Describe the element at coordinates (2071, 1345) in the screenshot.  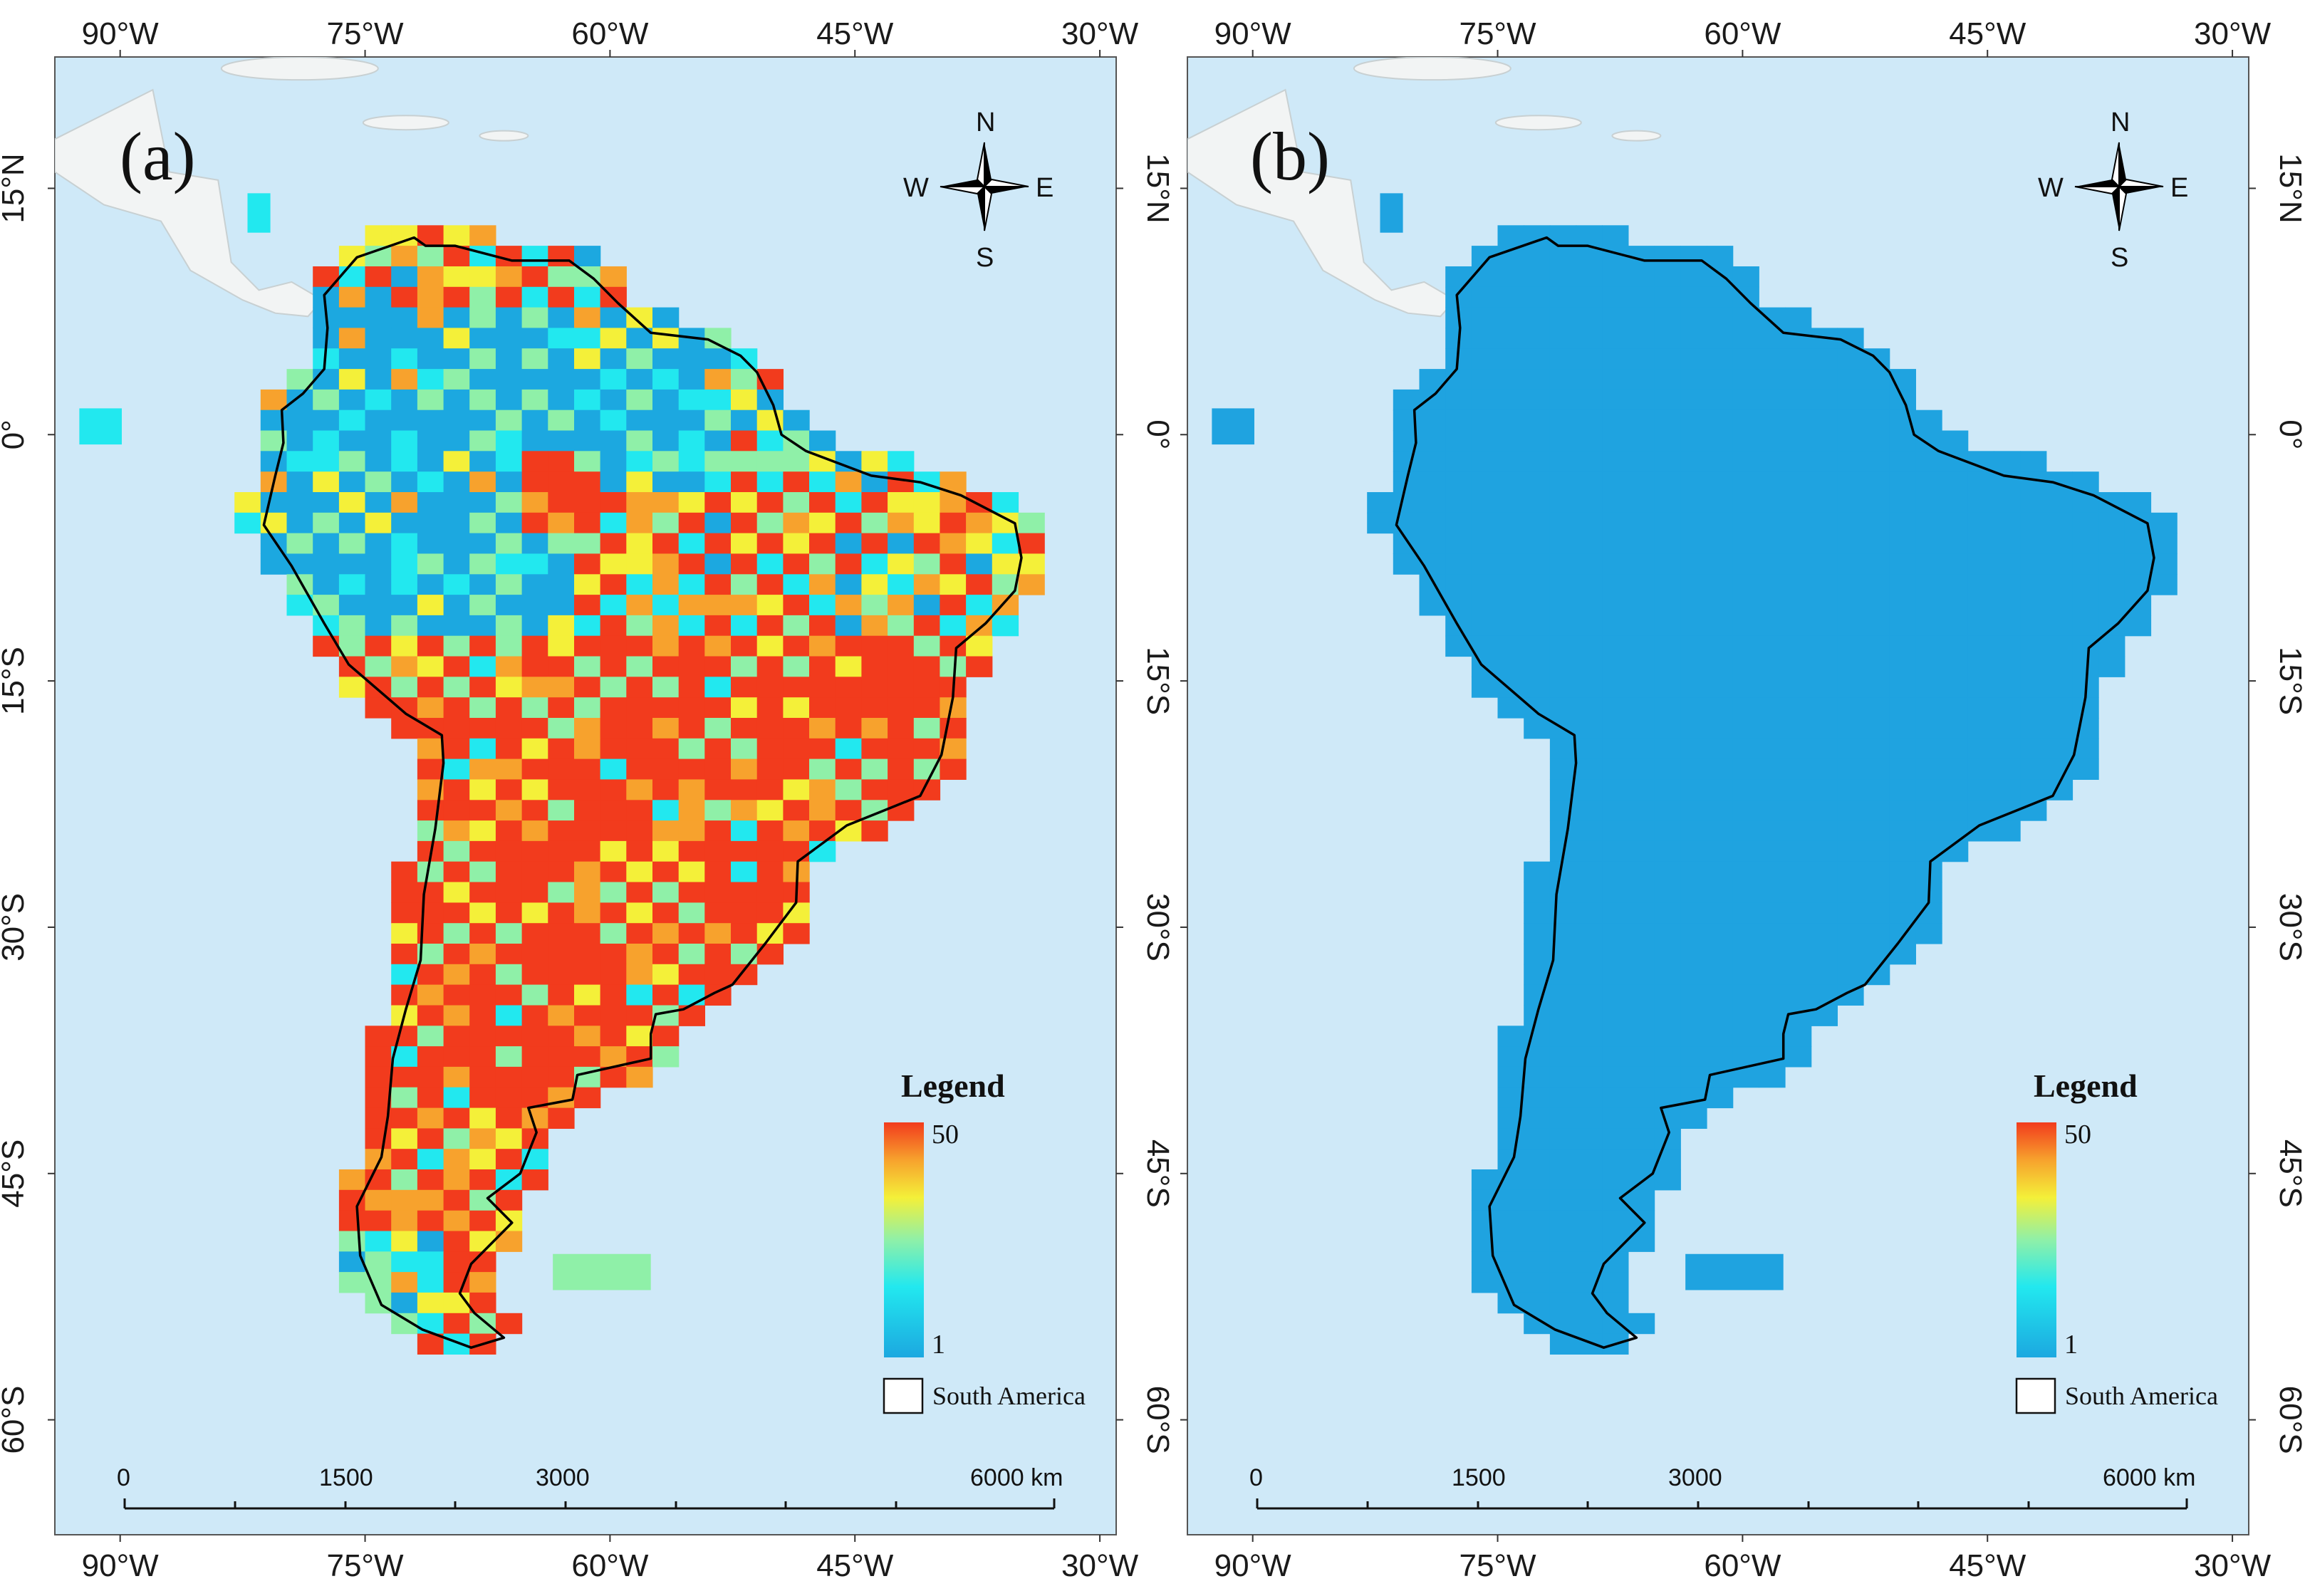
I see `colorbar-min-label: 1` at that location.